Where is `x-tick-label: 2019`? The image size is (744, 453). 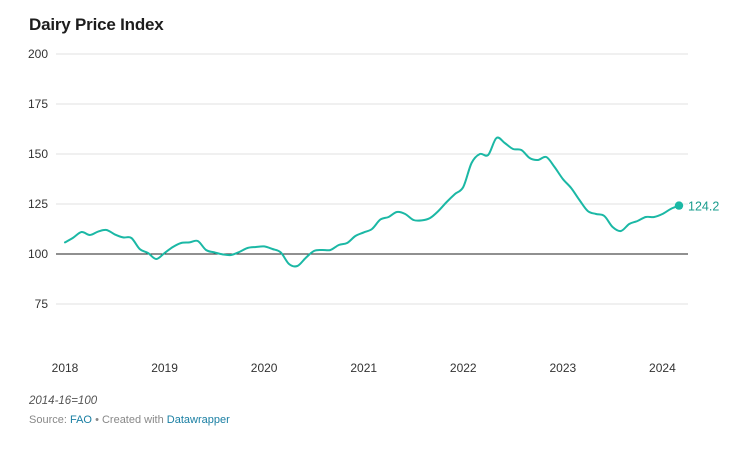 x-tick-label: 2019 is located at coordinates (164, 368).